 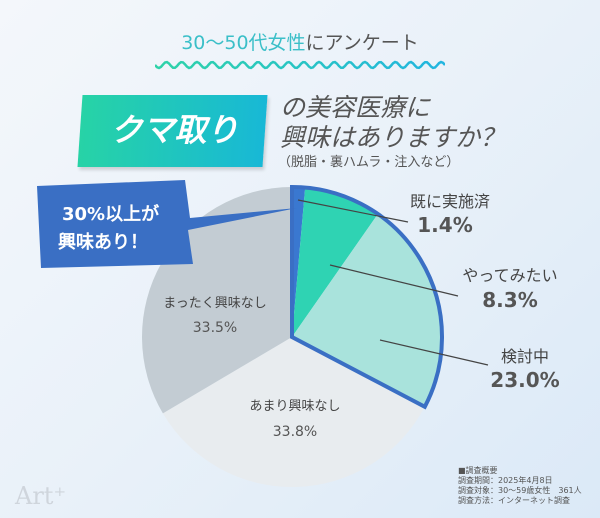 I want to click on callout-line2: 興味あり！, so click(x=103, y=242).